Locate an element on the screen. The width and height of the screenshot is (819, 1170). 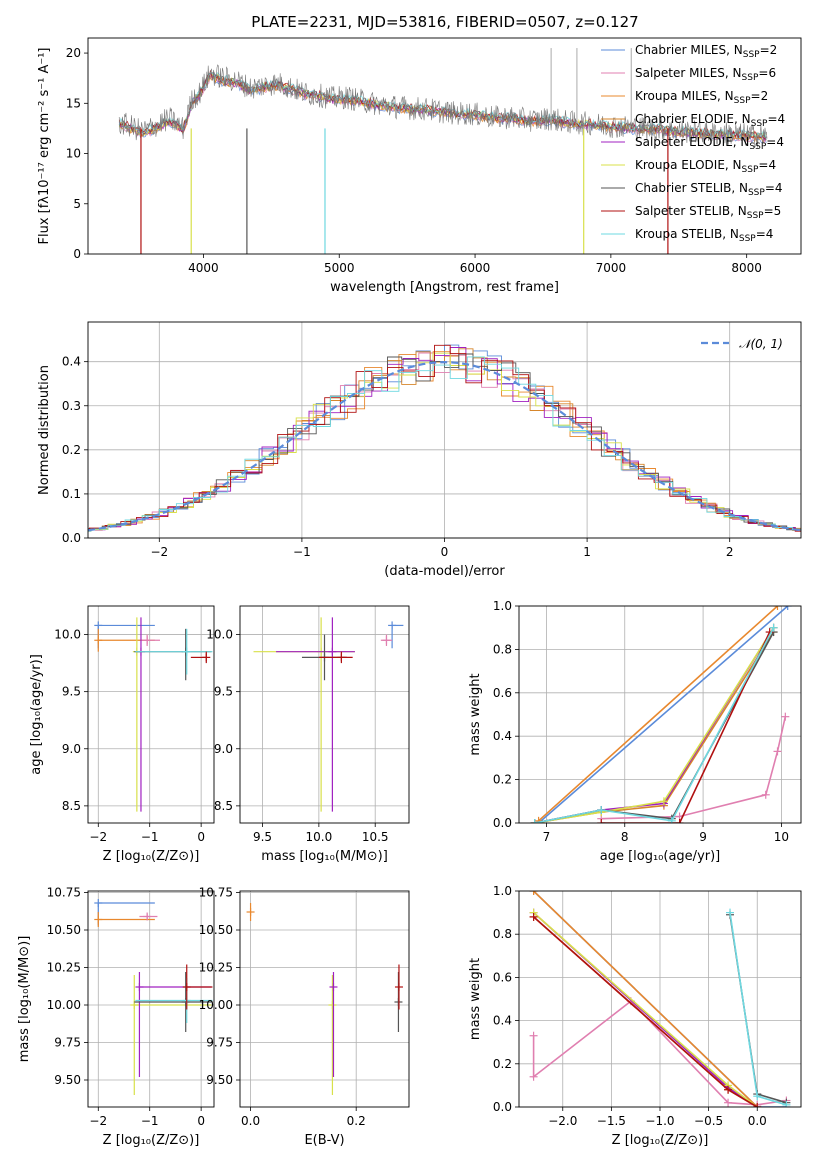
x-axis-label-spectrum: wavelength [Angstrom, rest frame] is located at coordinates (444, 287).